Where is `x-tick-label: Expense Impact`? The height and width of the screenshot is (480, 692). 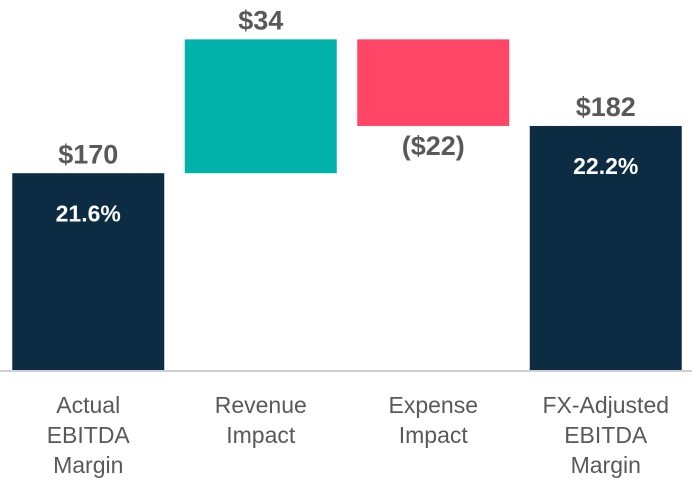
x-tick-label: Expense Impact is located at coordinates (433, 420).